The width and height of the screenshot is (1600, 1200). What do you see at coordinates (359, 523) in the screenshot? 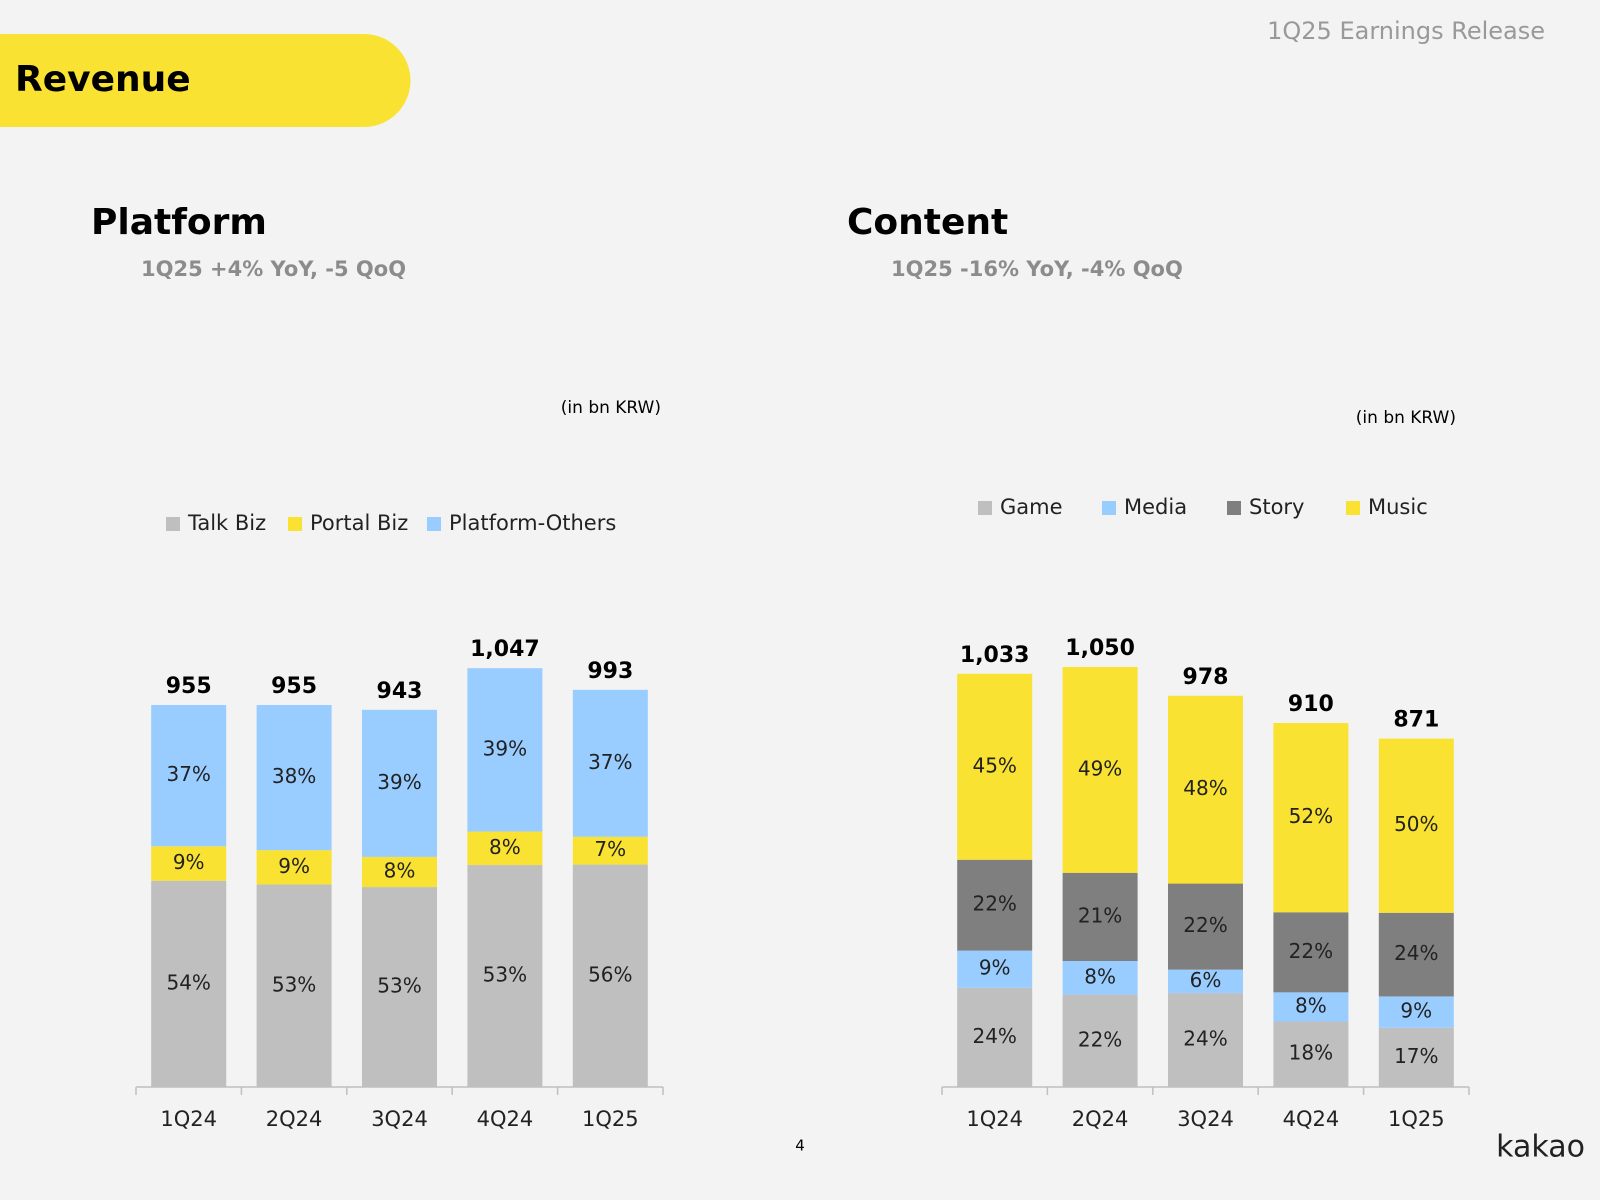
I see `legend-label: Portal Biz` at bounding box center [359, 523].